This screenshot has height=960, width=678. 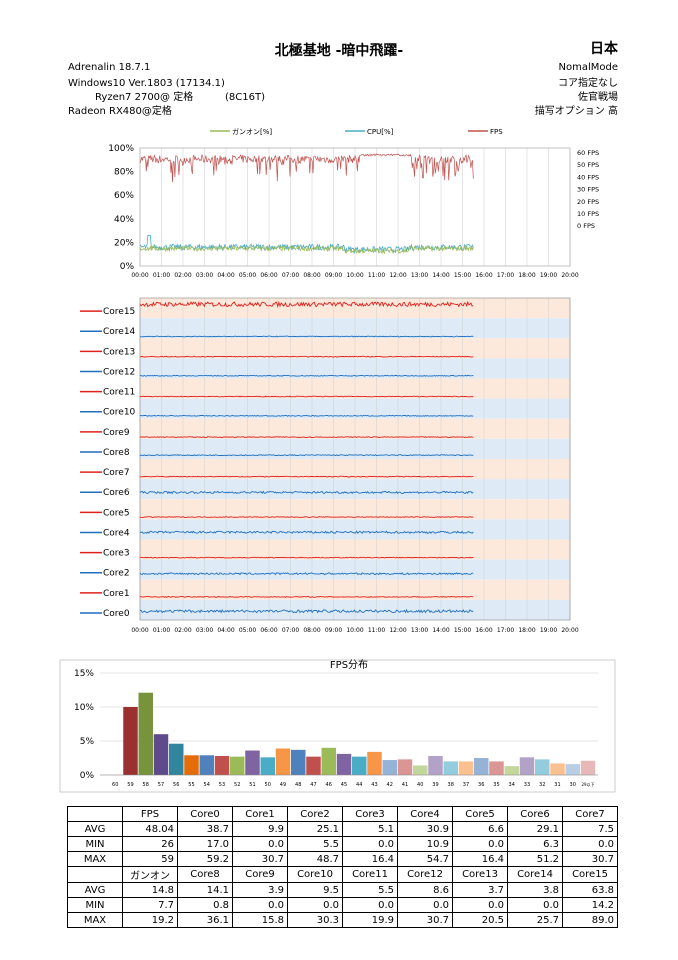 I want to click on x-tick-label: 54, so click(x=207, y=785).